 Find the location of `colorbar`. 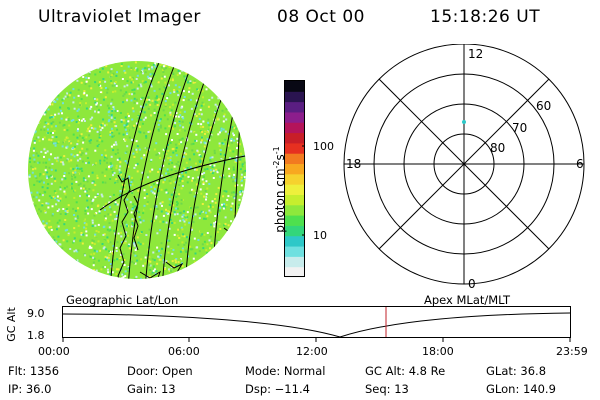

colorbar is located at coordinates (294, 179).